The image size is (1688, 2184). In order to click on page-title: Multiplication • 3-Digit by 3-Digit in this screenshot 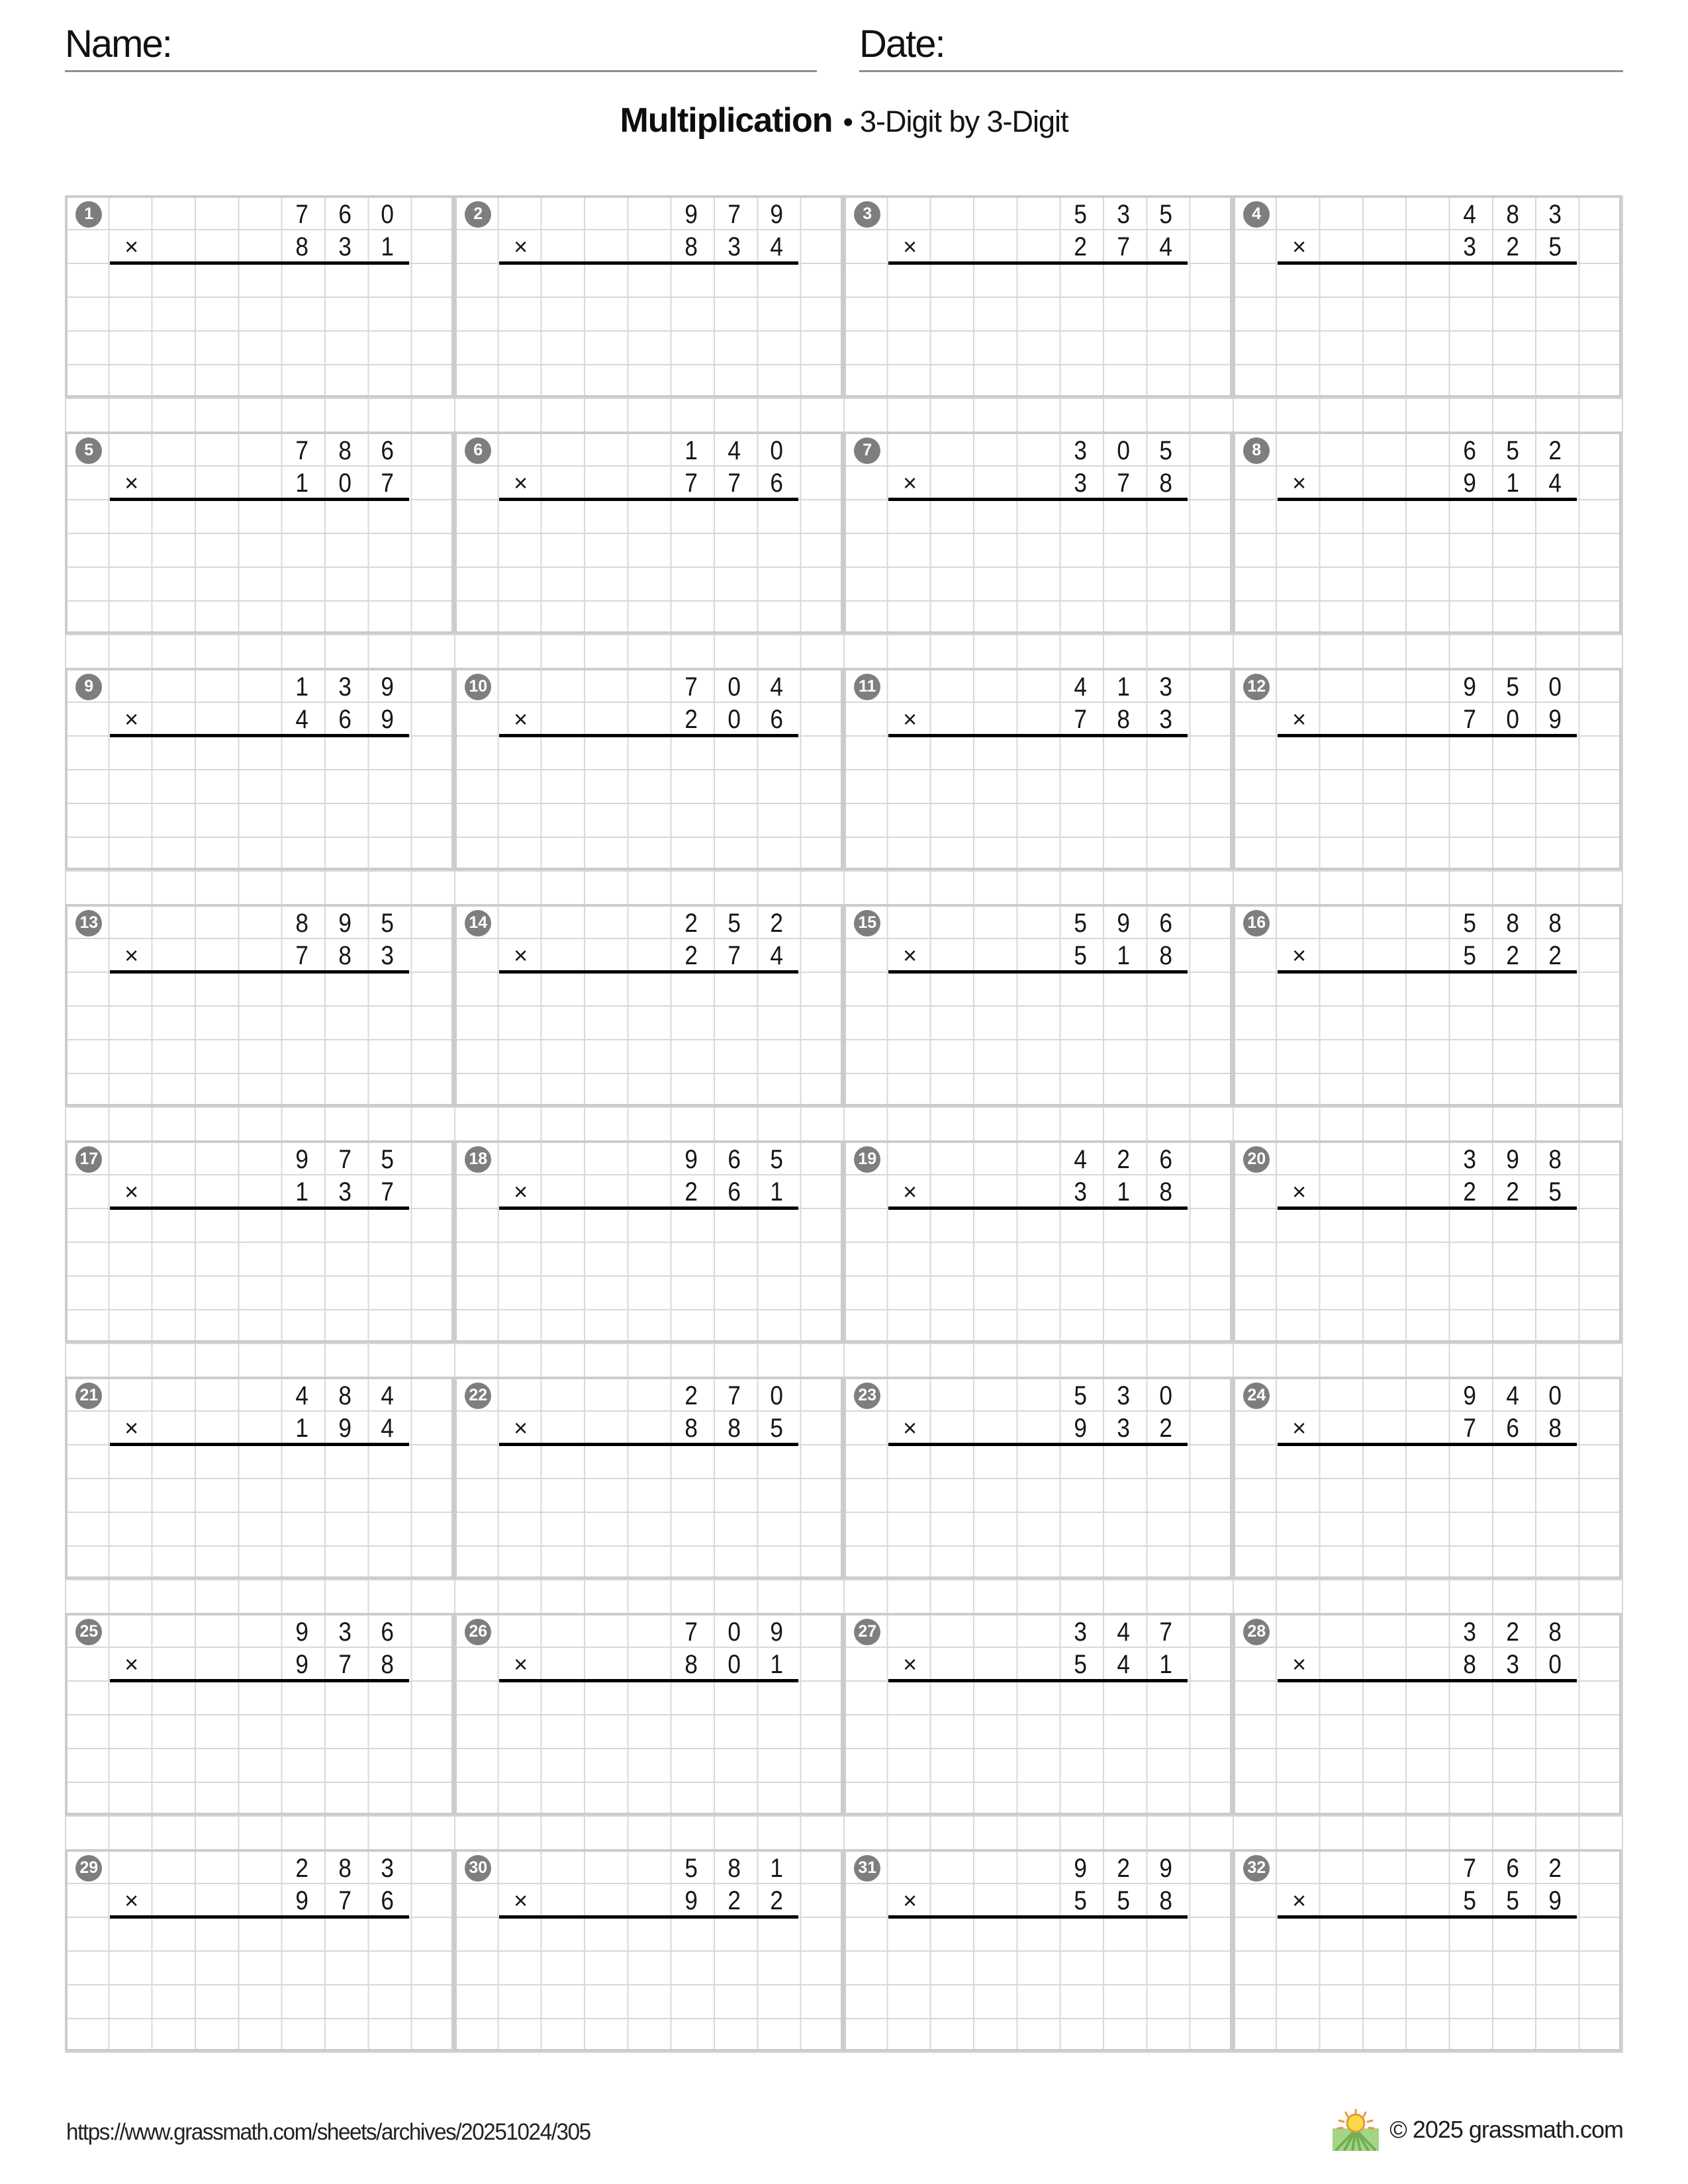, I will do `click(844, 124)`.